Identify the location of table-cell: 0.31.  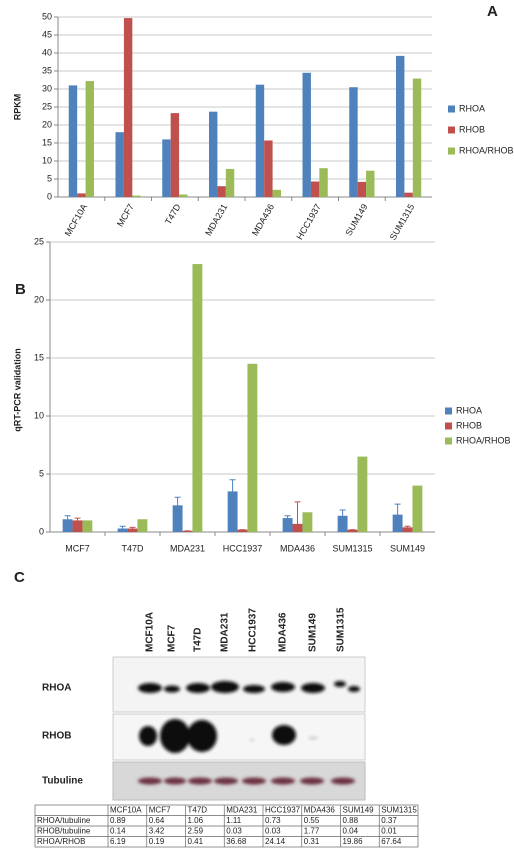
(312, 841).